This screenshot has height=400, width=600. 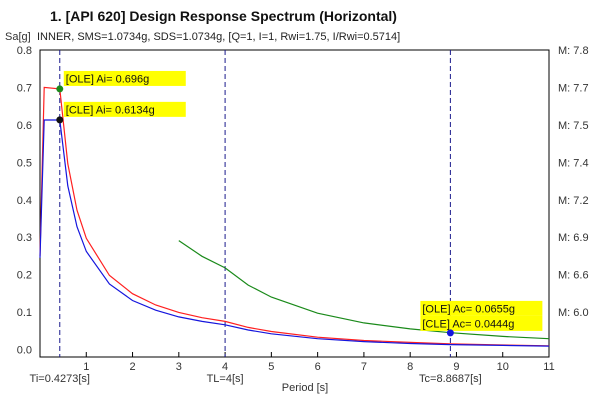 What do you see at coordinates (318, 367) in the screenshot?
I see `x-tick-label: 6` at bounding box center [318, 367].